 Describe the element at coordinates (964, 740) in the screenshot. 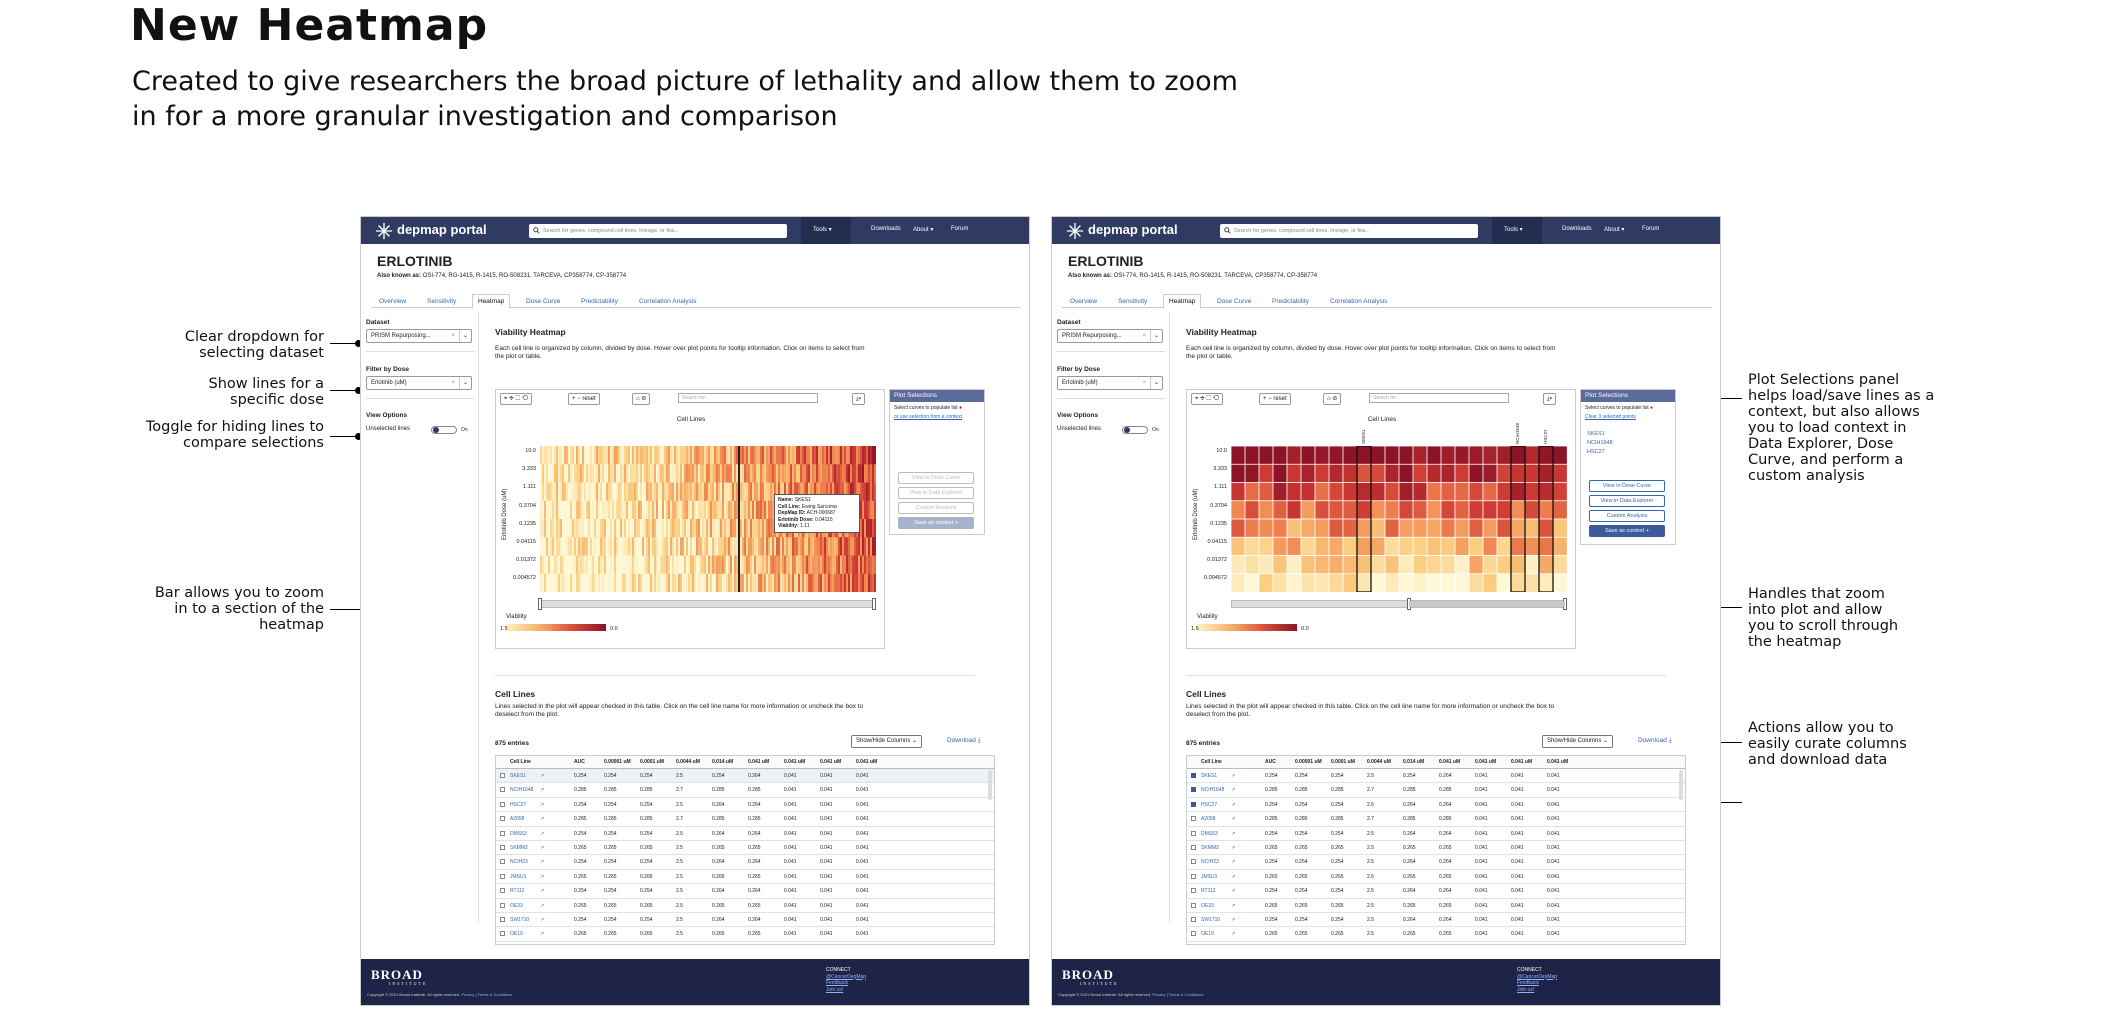

I see `download-link: Download ⤓` at that location.